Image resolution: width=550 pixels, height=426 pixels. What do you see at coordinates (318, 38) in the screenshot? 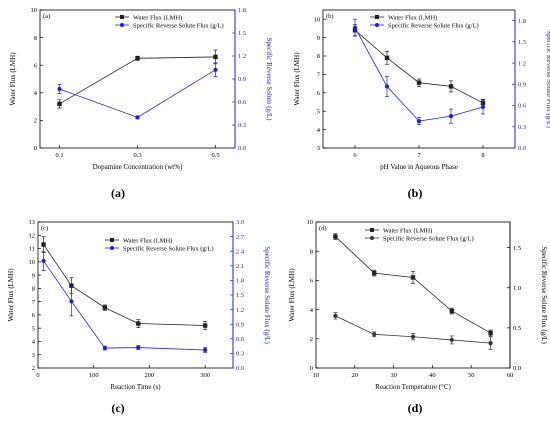
I see `y-tick-label: 9` at bounding box center [318, 38].